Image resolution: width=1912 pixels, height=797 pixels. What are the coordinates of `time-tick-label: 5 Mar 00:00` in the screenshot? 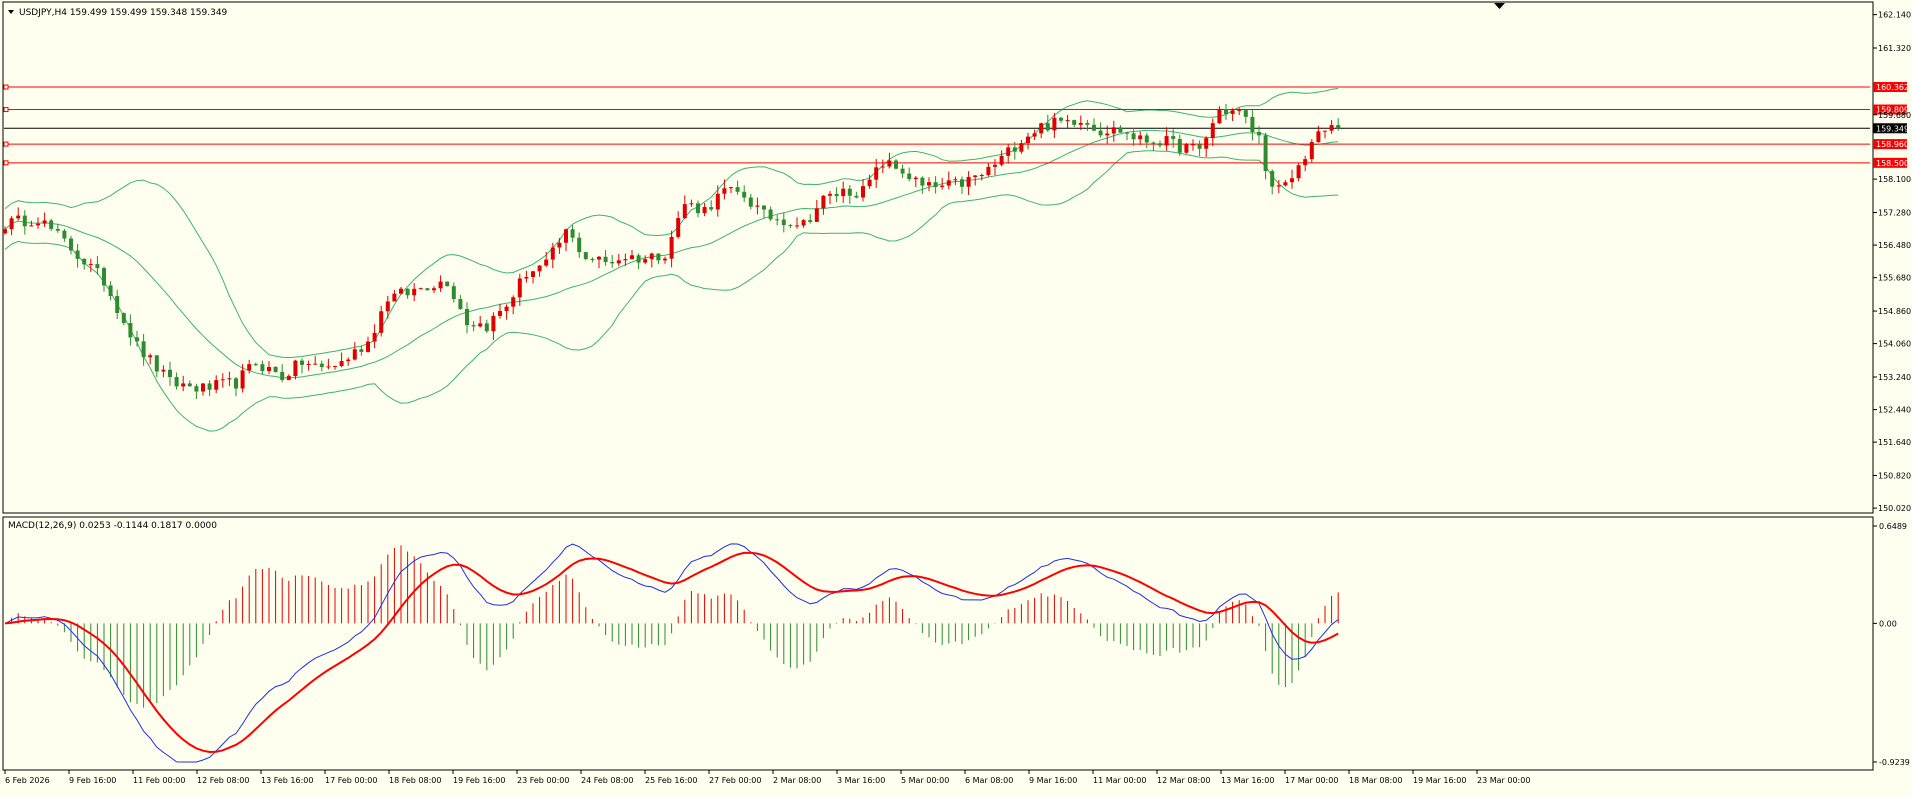 It's located at (925, 780).